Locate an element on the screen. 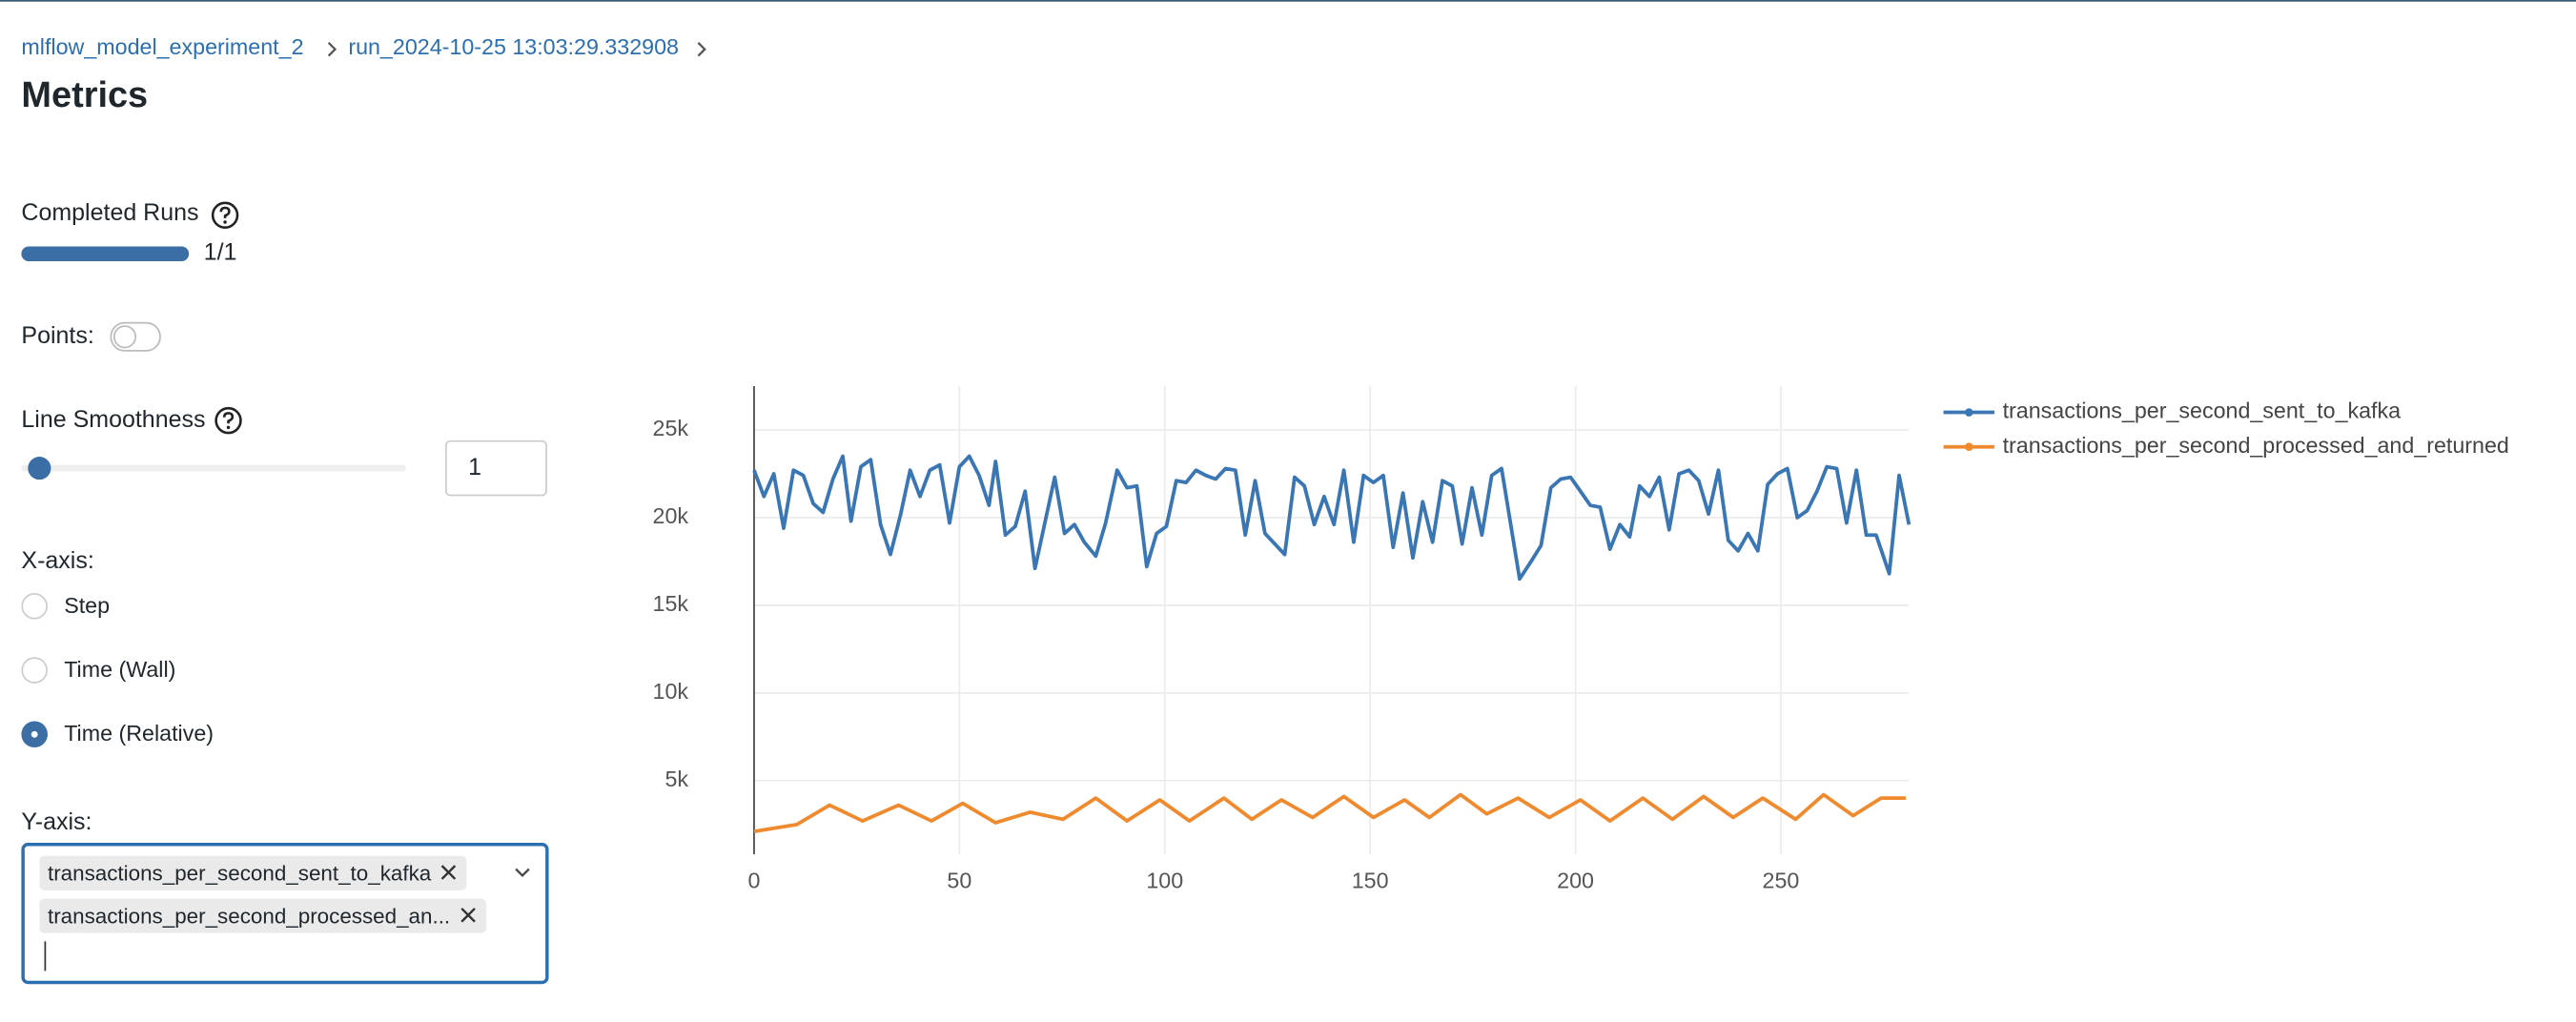 The width and height of the screenshot is (2576, 1022). x-tick-label: 250 is located at coordinates (1782, 881).